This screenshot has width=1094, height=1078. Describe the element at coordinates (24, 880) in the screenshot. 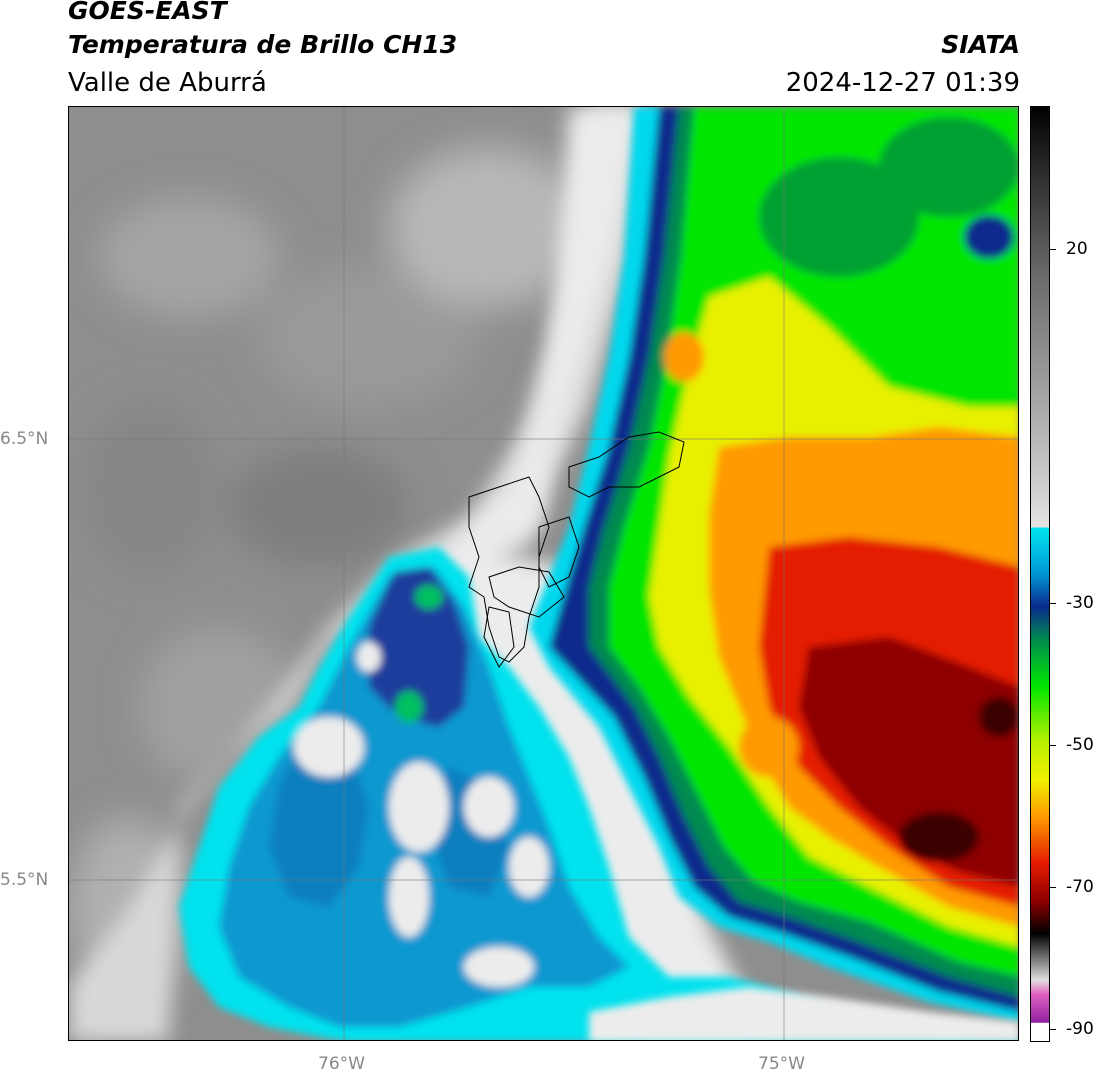

I see `lat-label-5-5: 5.5°N` at that location.